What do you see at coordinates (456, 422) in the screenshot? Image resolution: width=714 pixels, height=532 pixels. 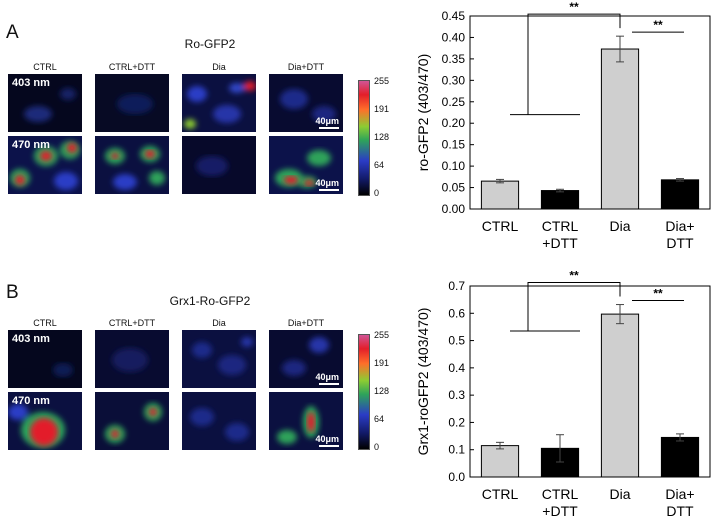 I see `chart-b-ytick-label: 0.2` at bounding box center [456, 422].